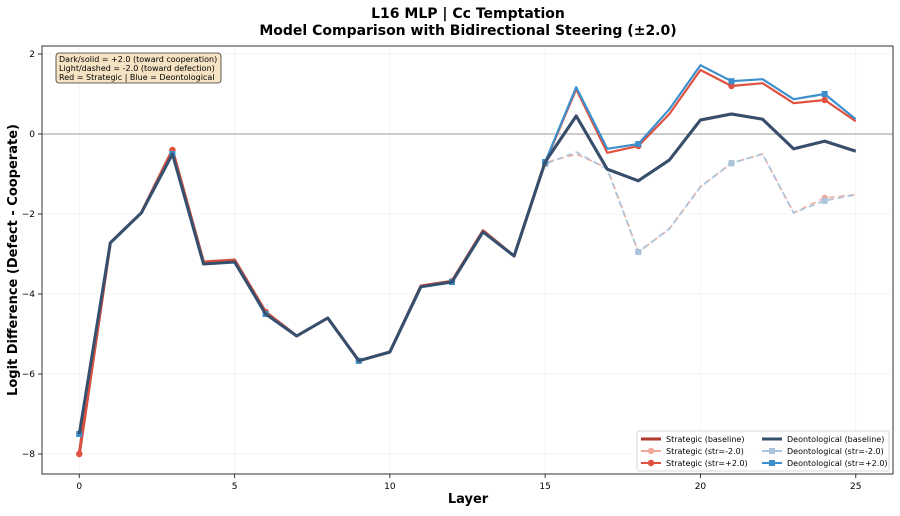 This screenshot has height=516, width=900. I want to click on y-tick-label: −6, so click(29, 375).